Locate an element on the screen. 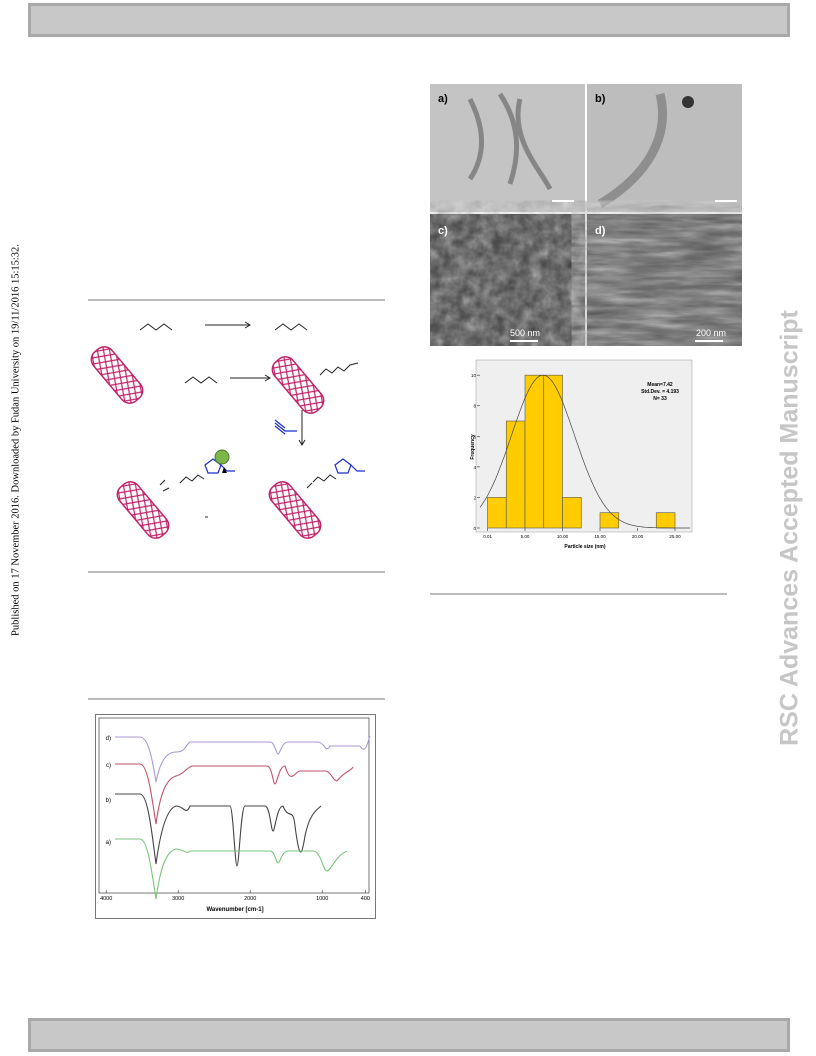 Image resolution: width=816 pixels, height=1056 pixels. x-tick-label: 20.00 is located at coordinates (638, 536).